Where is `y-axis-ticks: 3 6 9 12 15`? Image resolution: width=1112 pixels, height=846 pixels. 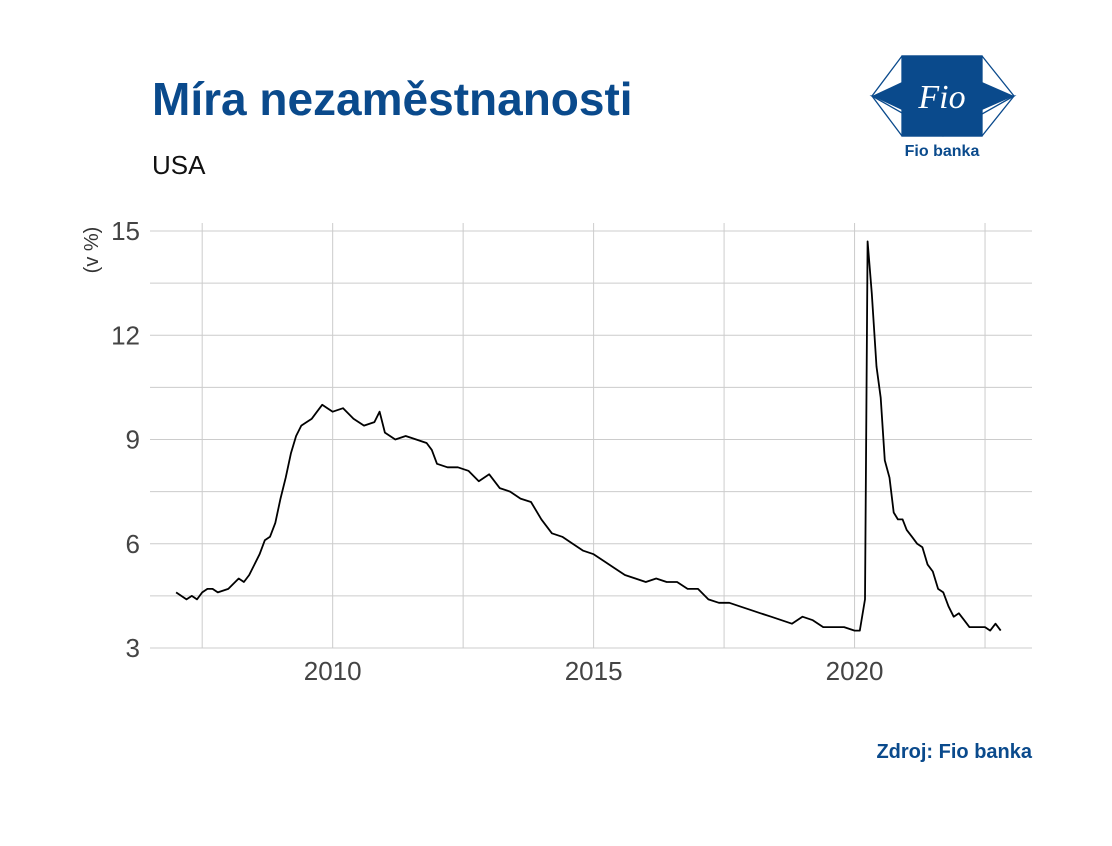 y-axis-ticks: 3 6 9 12 15 is located at coordinates (125, 439).